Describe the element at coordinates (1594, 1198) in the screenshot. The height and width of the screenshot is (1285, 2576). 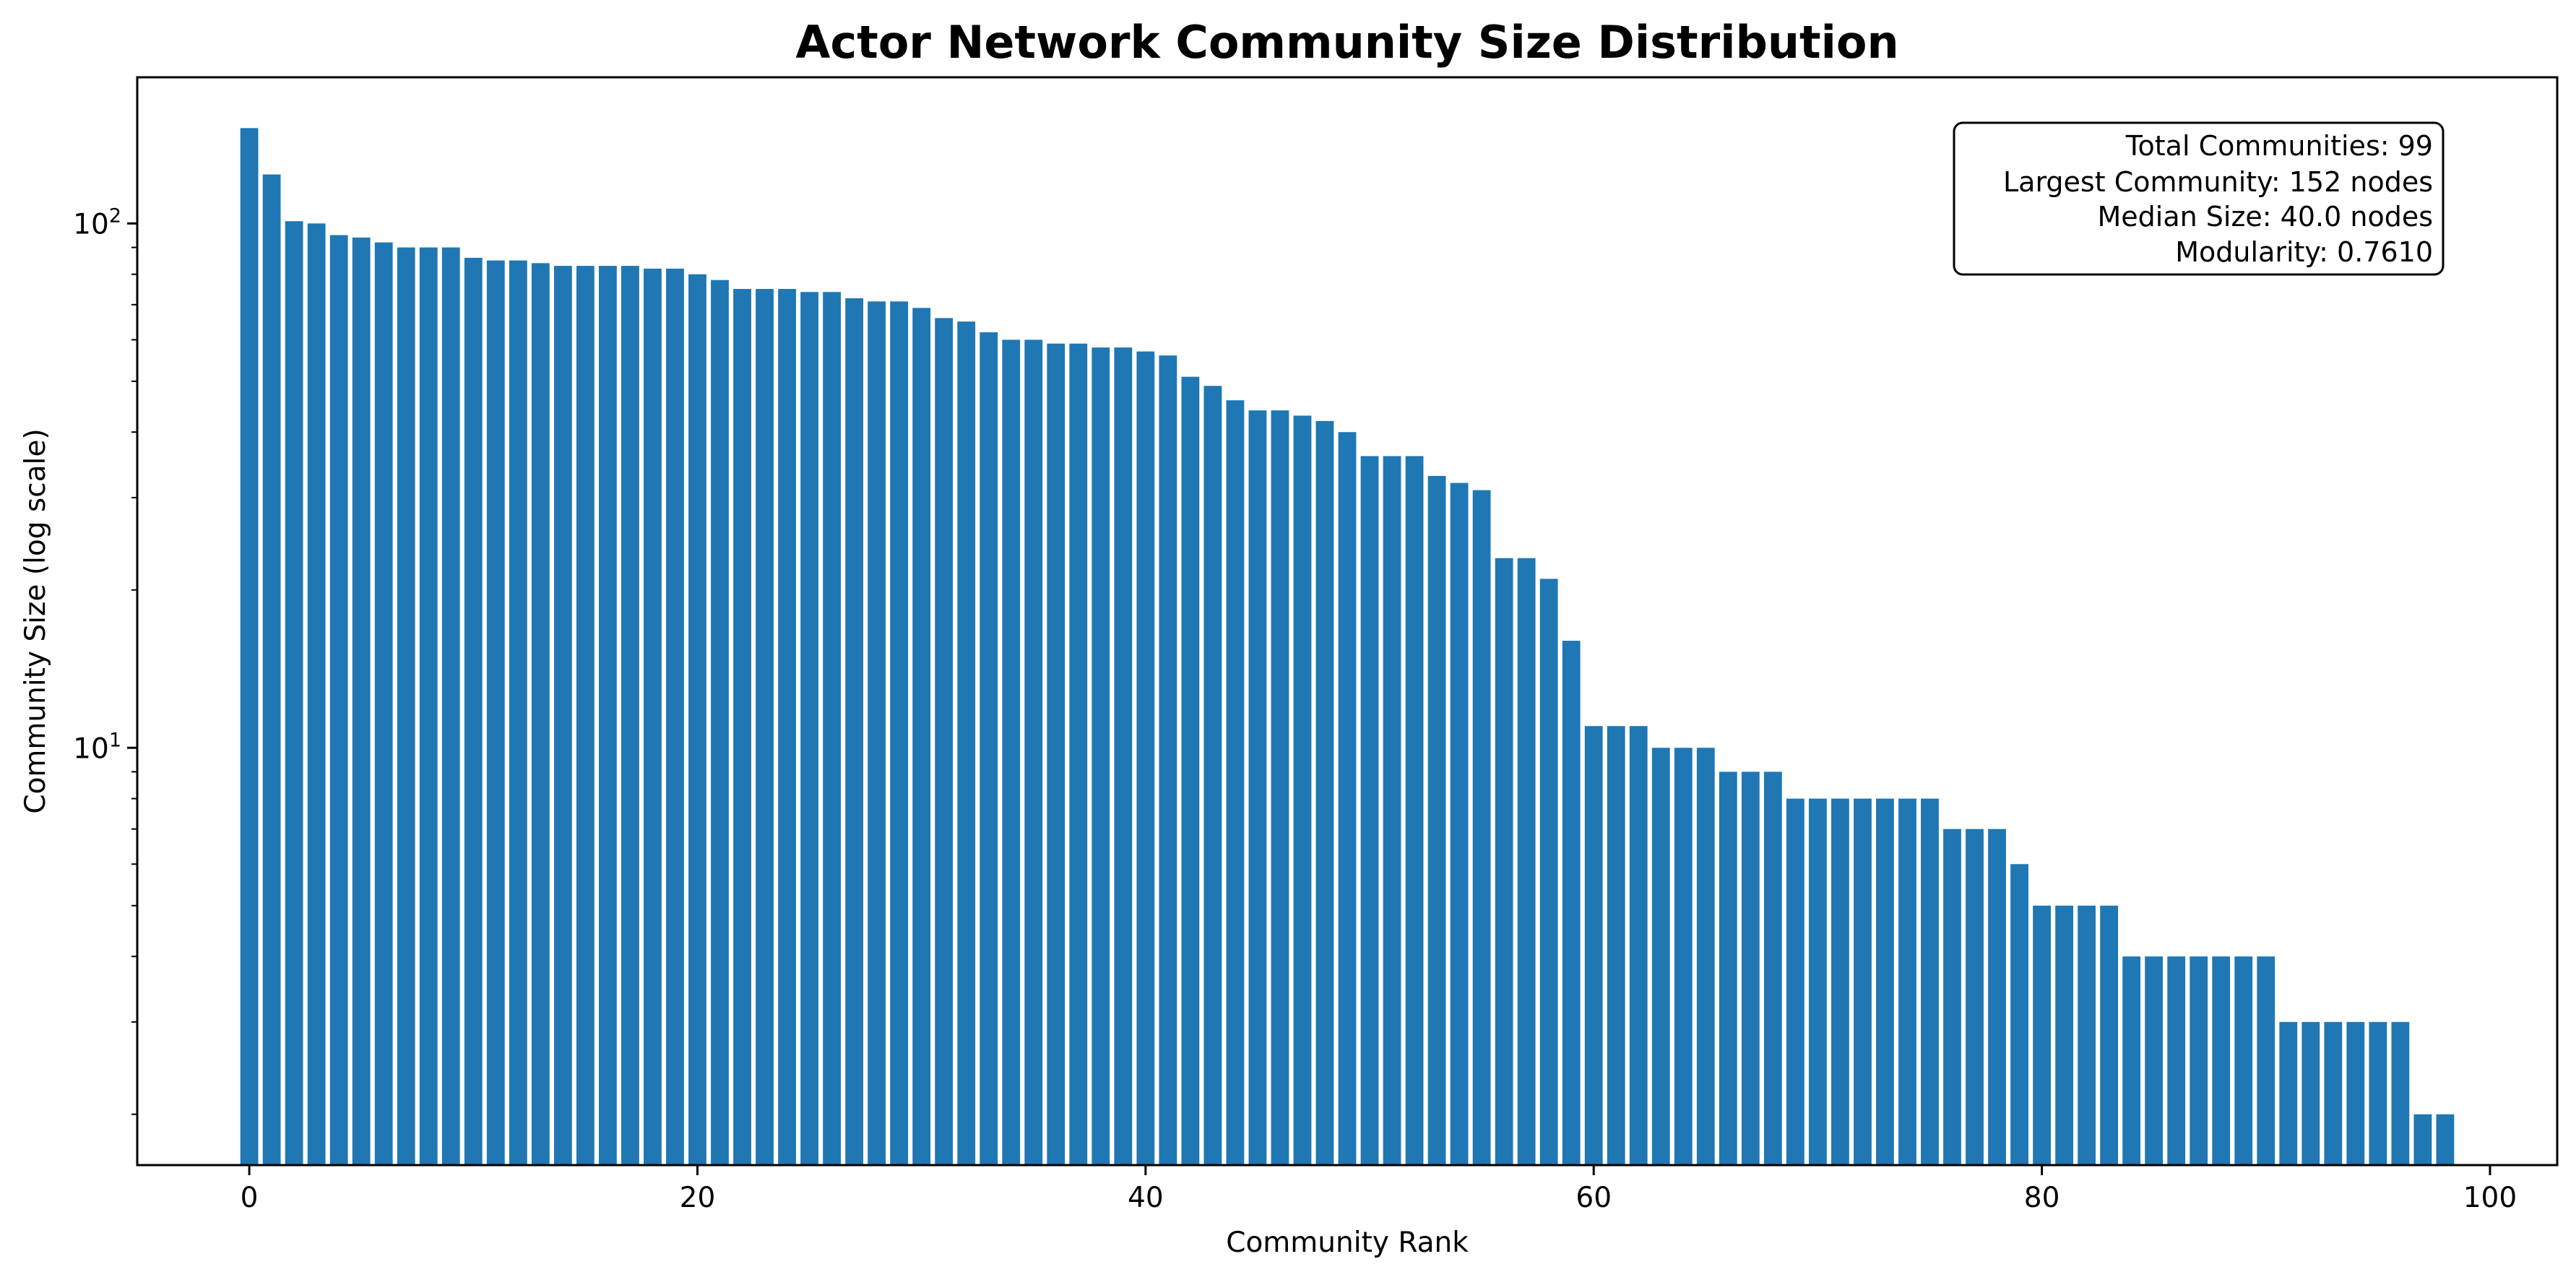
I see `x-tick-label-60: 60` at that location.